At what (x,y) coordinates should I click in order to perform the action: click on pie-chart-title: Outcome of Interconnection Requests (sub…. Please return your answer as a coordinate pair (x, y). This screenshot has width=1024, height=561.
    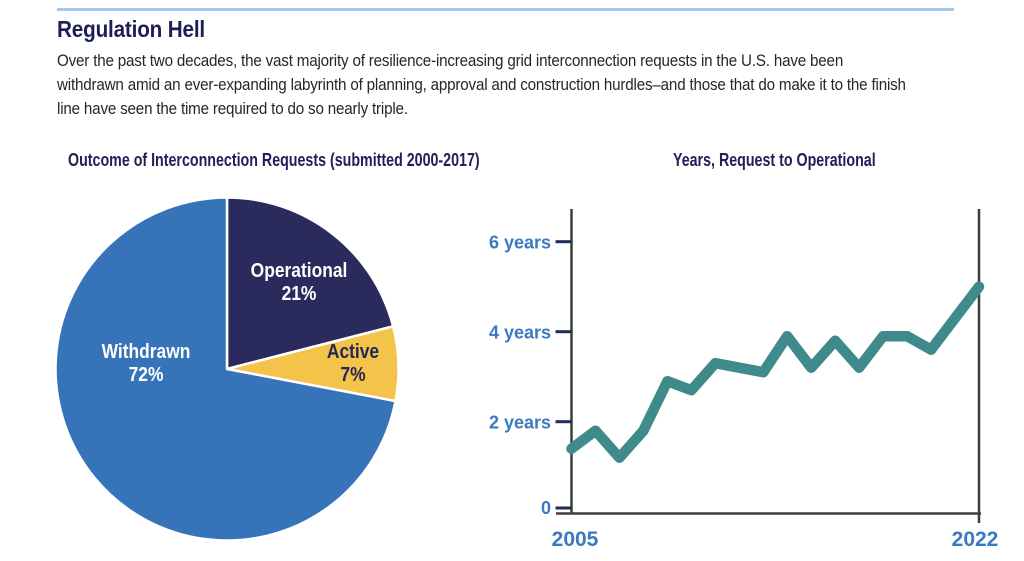
    Looking at the image, I should click on (274, 159).